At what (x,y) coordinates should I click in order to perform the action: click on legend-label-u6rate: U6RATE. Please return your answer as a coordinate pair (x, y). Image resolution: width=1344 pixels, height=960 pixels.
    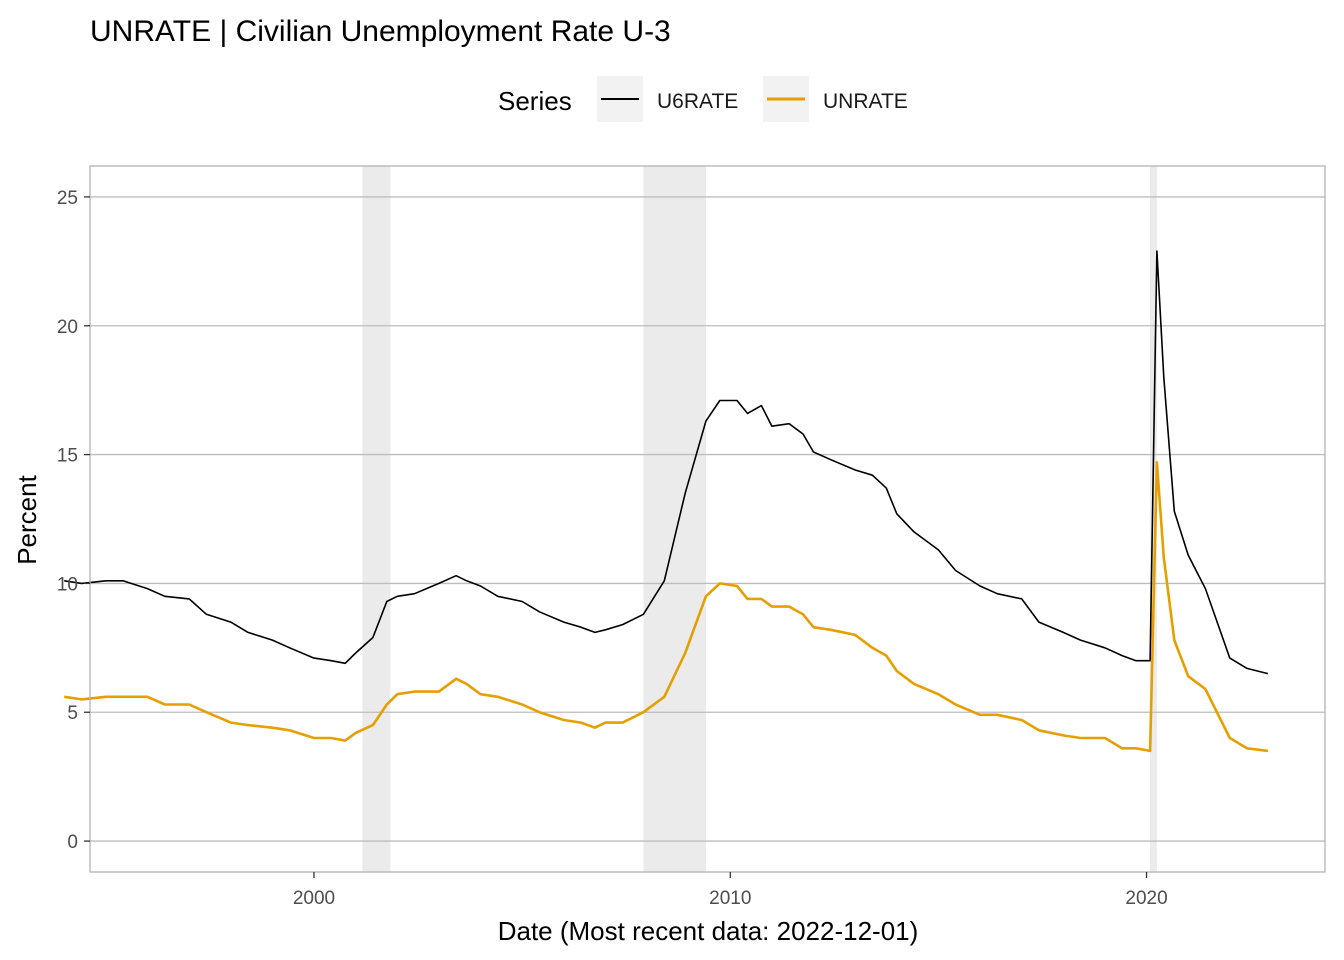
    Looking at the image, I should click on (697, 101).